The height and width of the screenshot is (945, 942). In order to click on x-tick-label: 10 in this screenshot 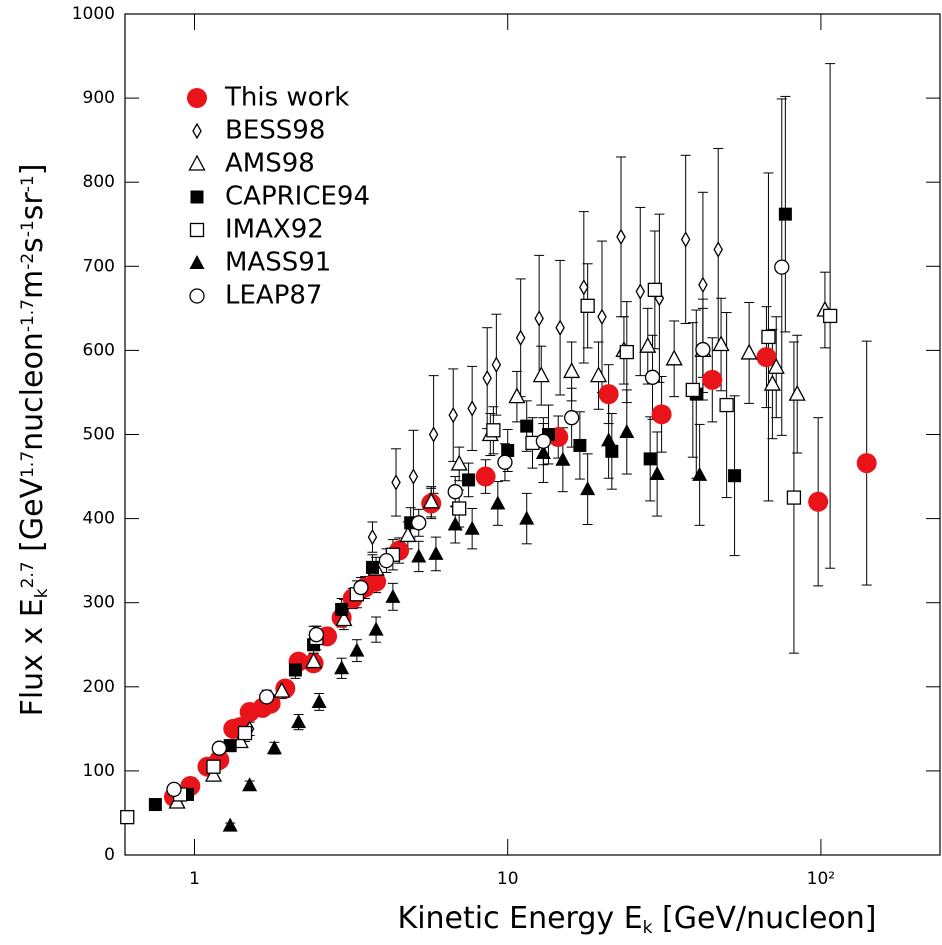, I will do `click(508, 879)`.